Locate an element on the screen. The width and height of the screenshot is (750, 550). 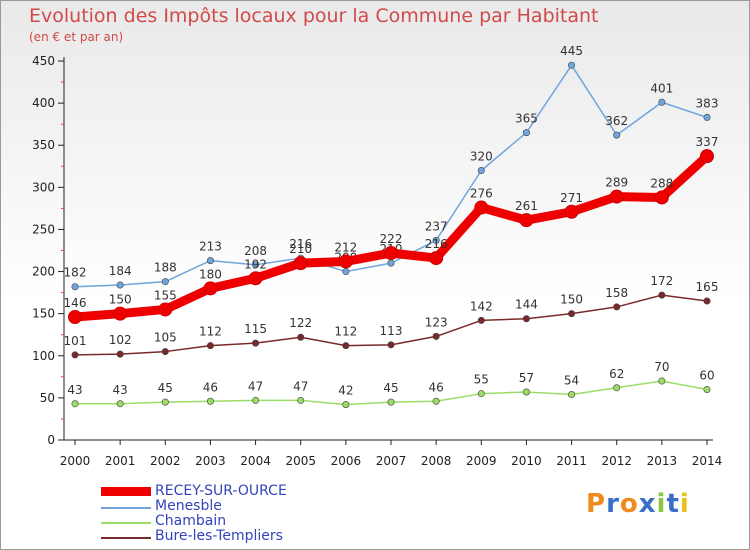
data-label: 401 is located at coordinates (661, 88).